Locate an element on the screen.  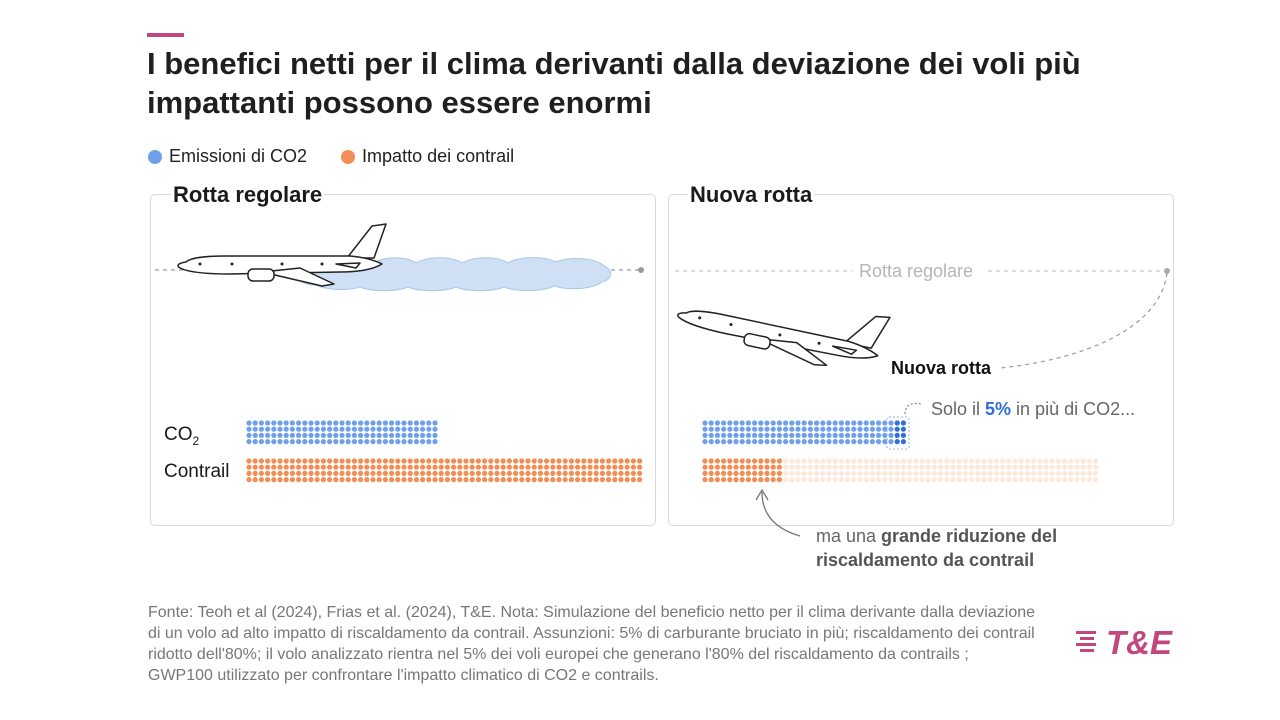
route-label-new: Nuova rotta is located at coordinates (941, 368).